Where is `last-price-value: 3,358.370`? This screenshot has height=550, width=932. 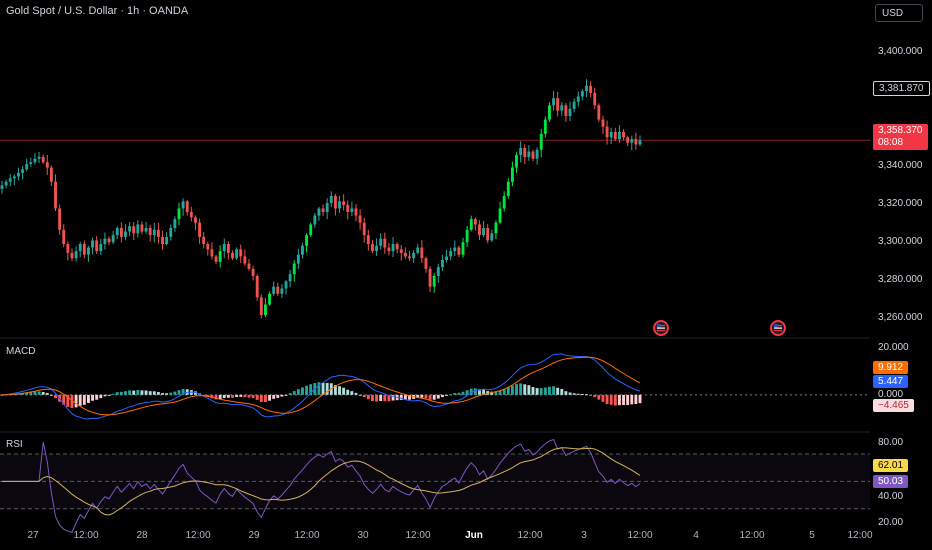
last-price-value: 3,358.370 is located at coordinates (900, 130).